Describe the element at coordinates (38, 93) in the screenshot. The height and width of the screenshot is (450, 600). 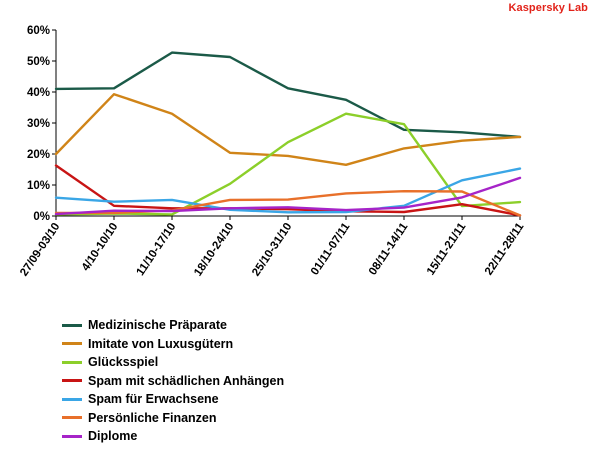
I see `y-tick-label: 40%` at that location.